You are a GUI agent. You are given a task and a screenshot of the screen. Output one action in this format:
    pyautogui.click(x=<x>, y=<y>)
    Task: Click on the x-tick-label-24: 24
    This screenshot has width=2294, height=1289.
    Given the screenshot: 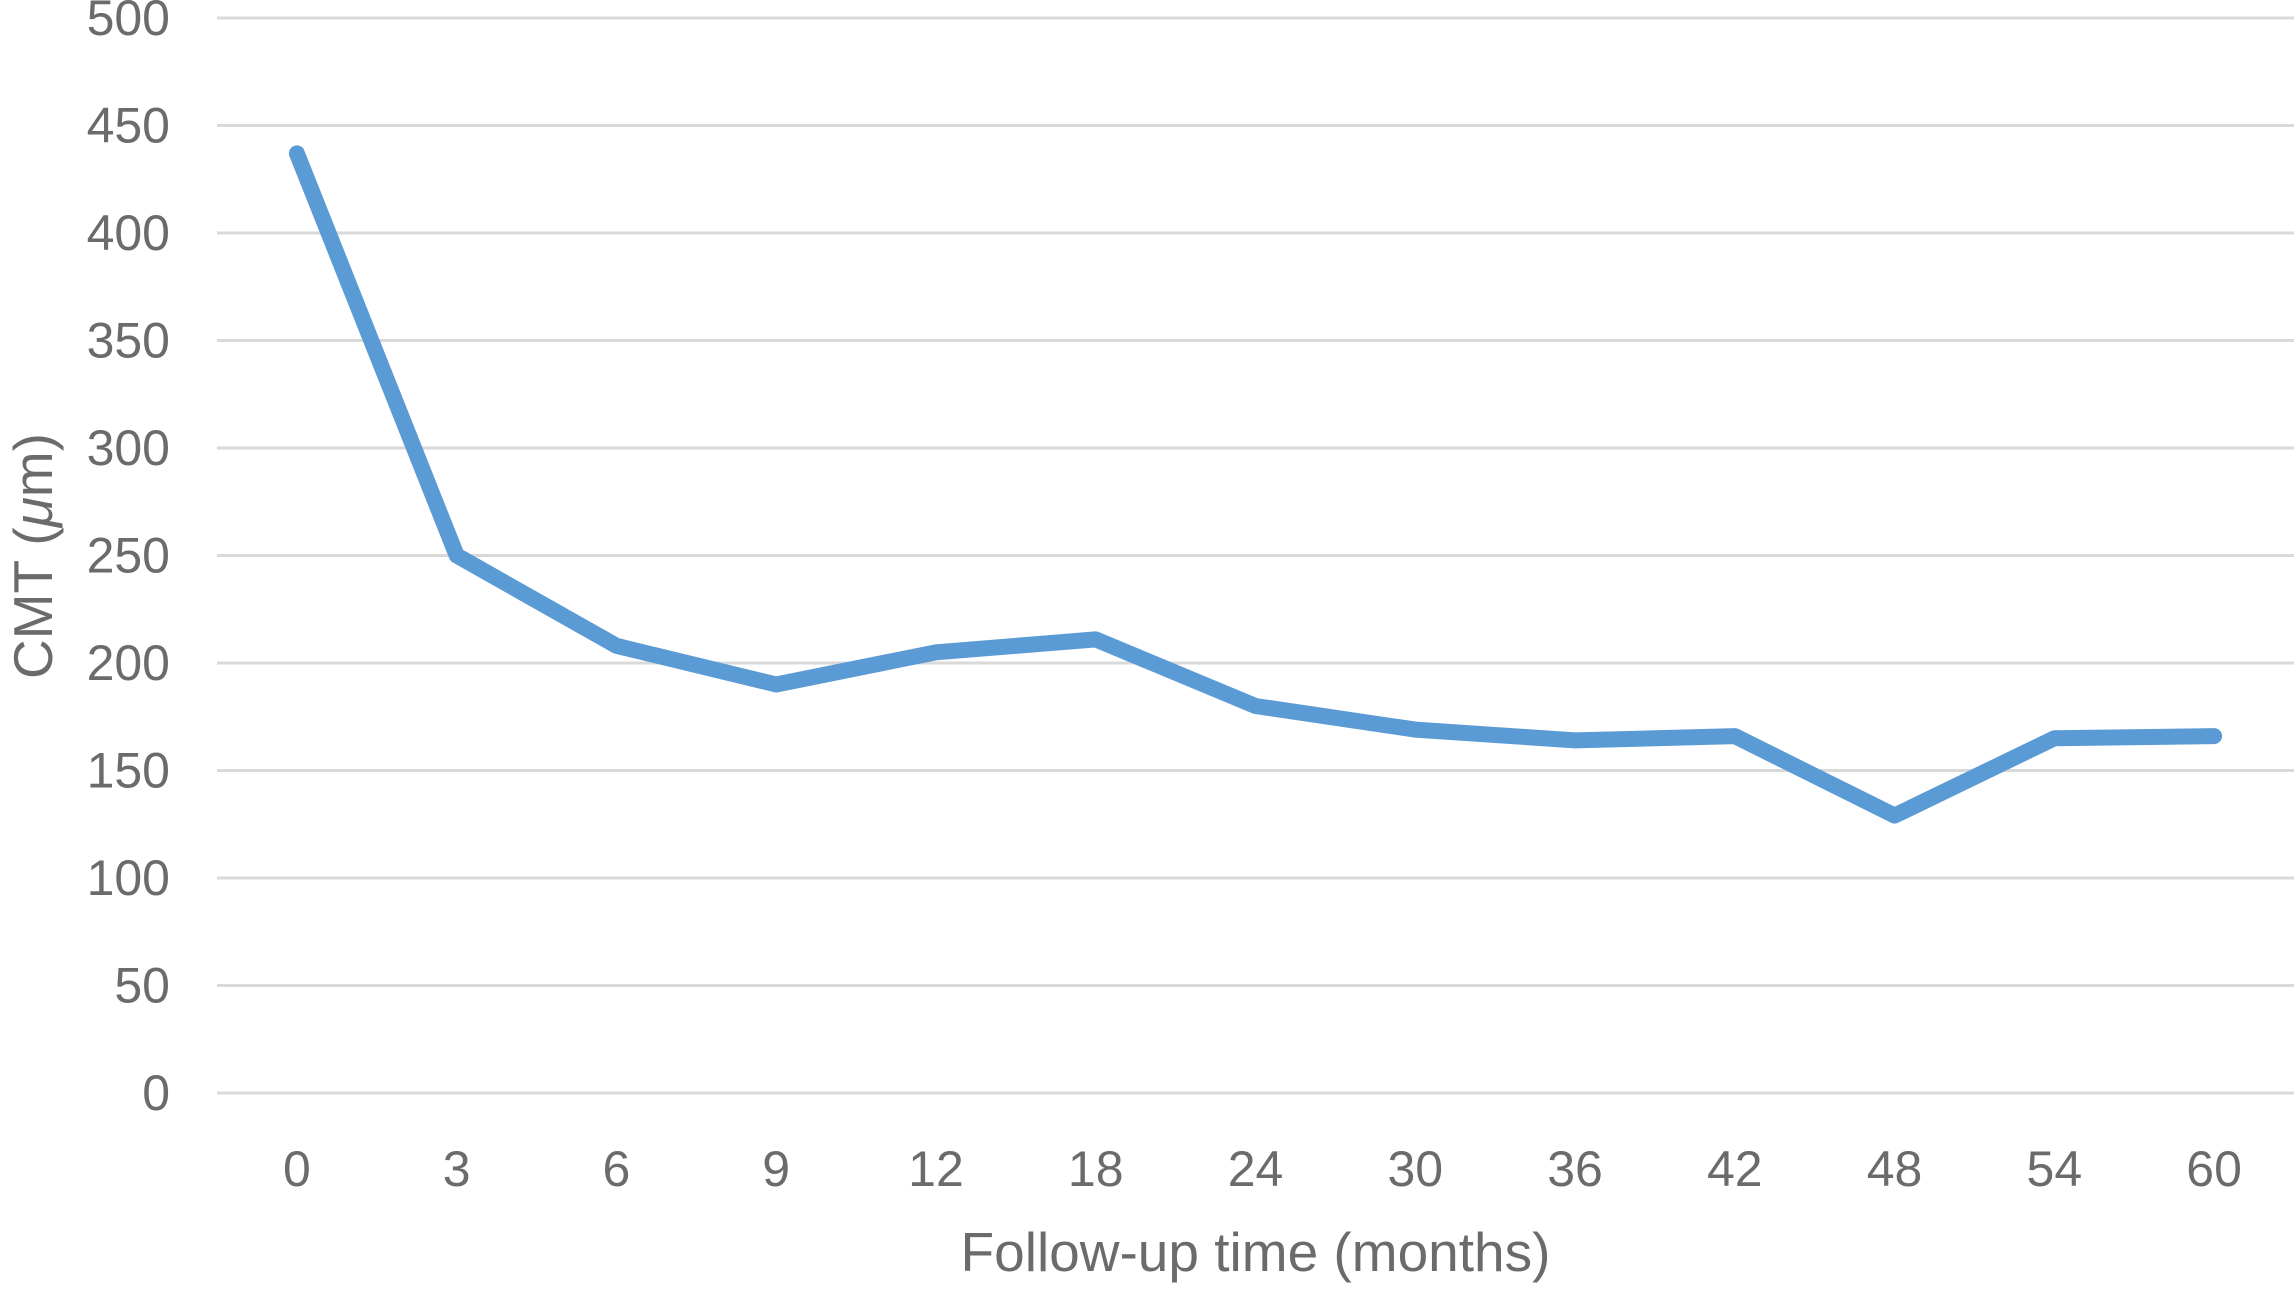 What is the action you would take?
    pyautogui.click(x=1256, y=1169)
    